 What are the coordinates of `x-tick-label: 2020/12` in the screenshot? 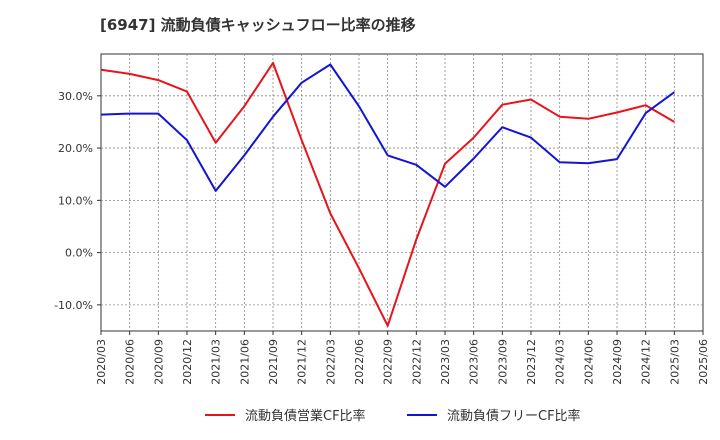 It's located at (187, 362).